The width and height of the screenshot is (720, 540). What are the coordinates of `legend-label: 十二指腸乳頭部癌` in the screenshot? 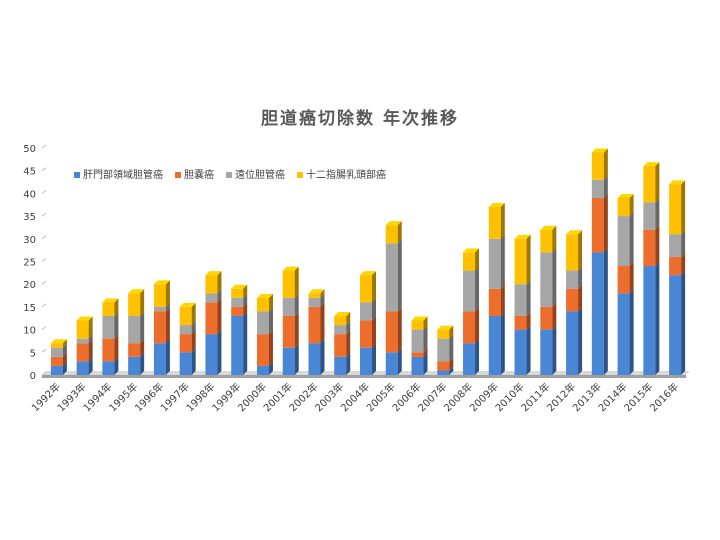 It's located at (346, 174).